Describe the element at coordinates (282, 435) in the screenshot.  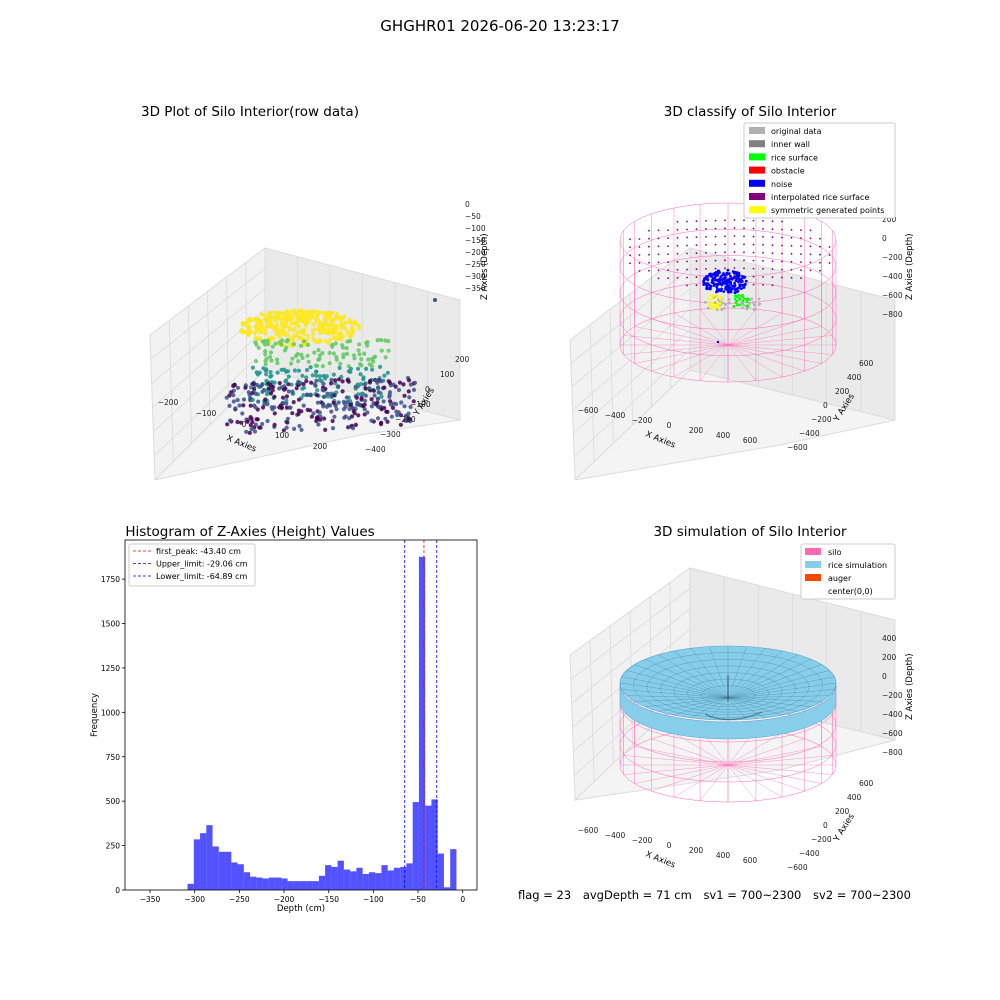
I see `x-tick-label: 100` at that location.